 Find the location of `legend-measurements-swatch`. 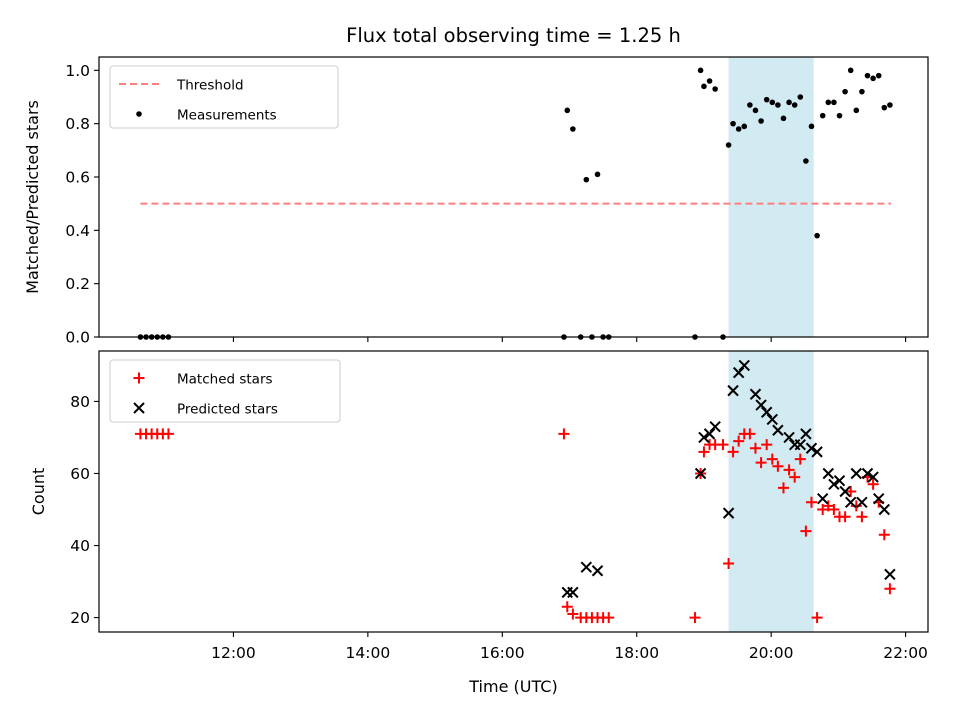

legend-measurements-swatch is located at coordinates (139, 114).